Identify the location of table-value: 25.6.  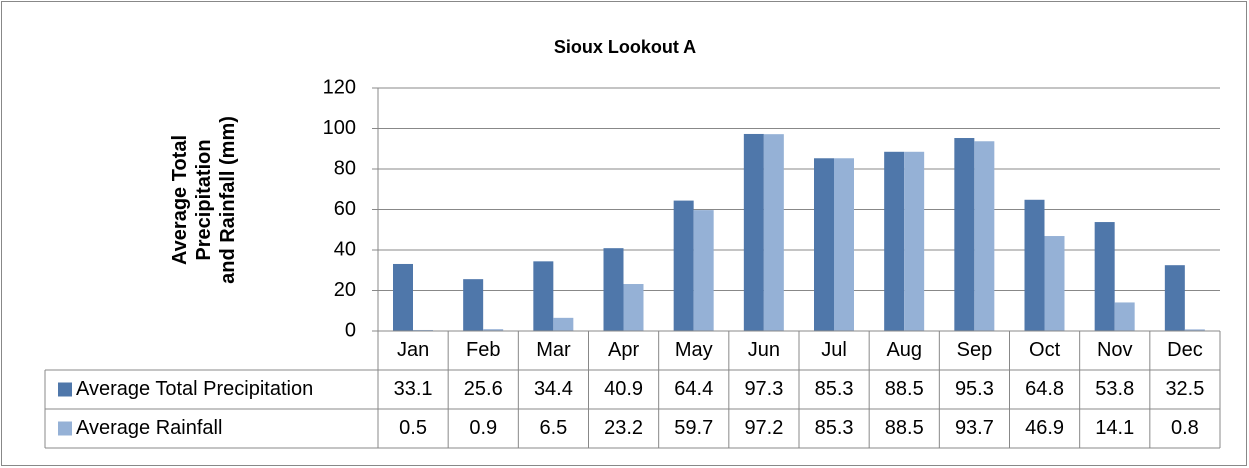
(483, 389).